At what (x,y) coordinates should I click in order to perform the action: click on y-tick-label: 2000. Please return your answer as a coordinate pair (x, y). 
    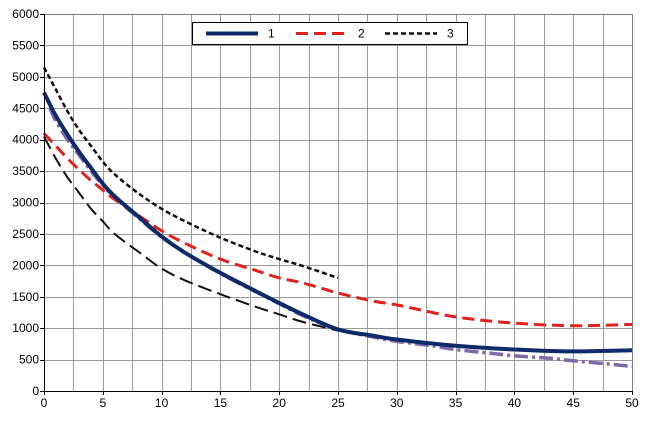
    Looking at the image, I should click on (25, 265).